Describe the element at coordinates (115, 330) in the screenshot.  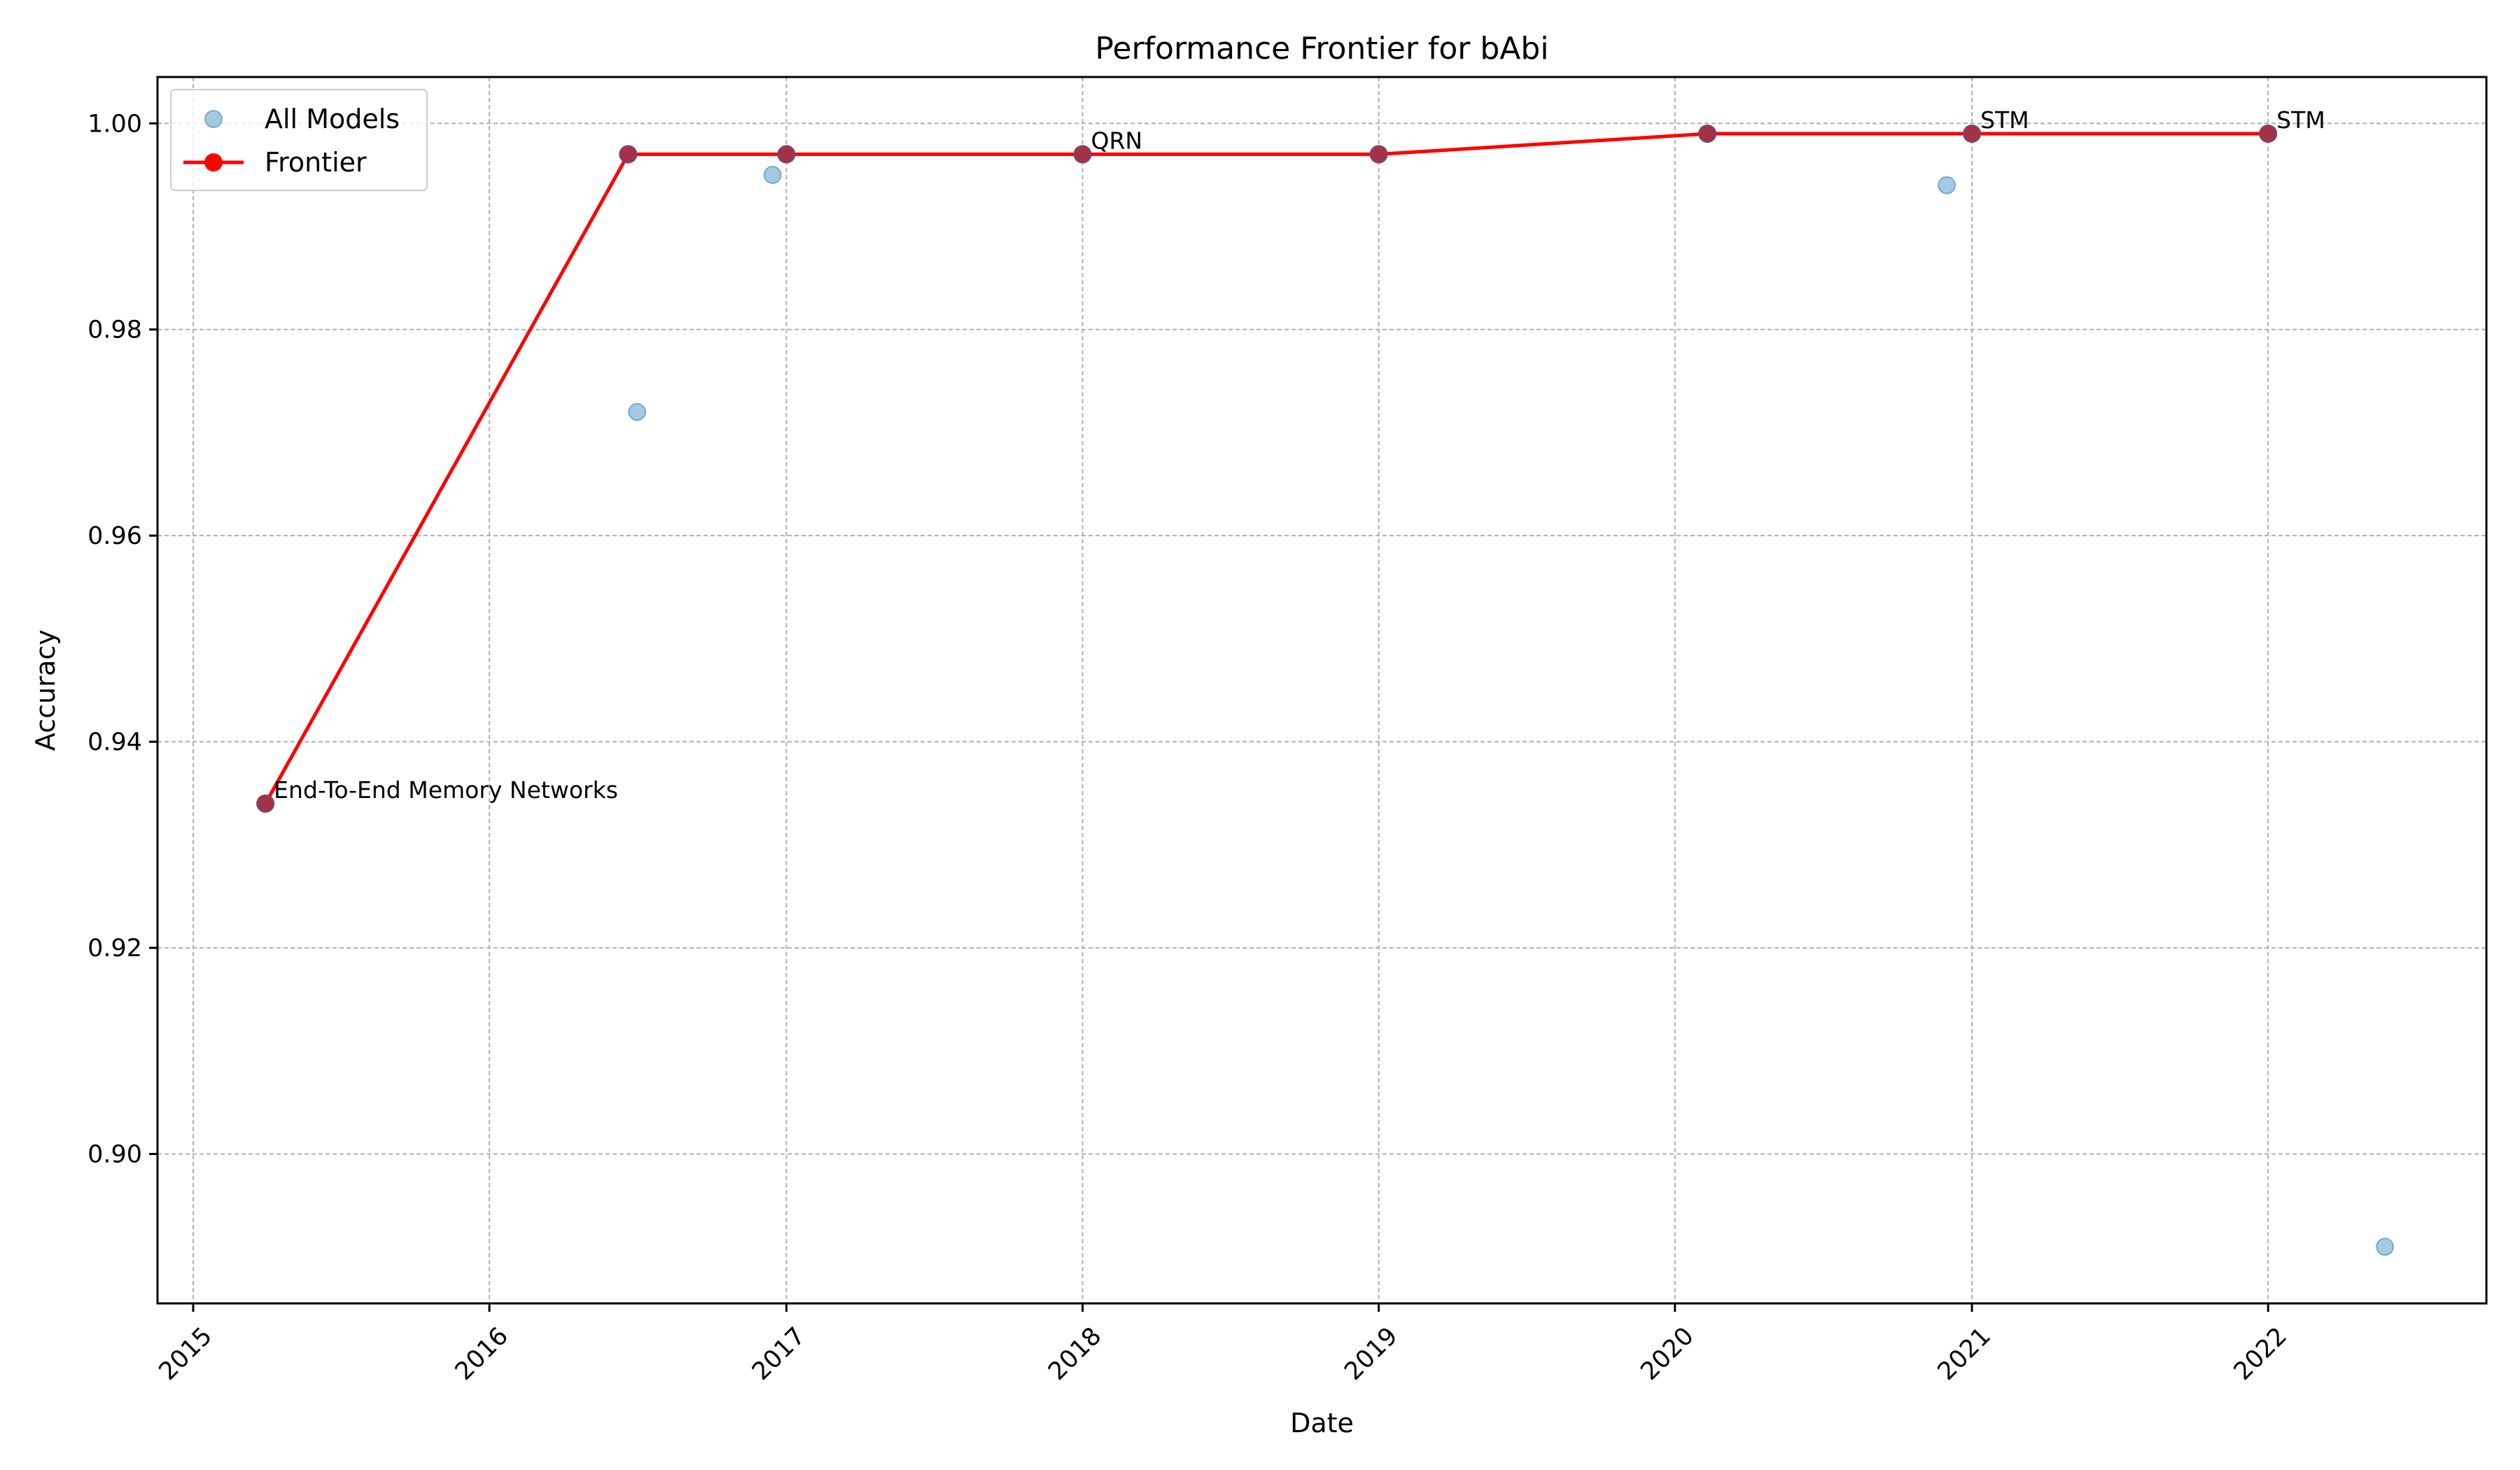
I see `y-tick-label: 0.98` at that location.